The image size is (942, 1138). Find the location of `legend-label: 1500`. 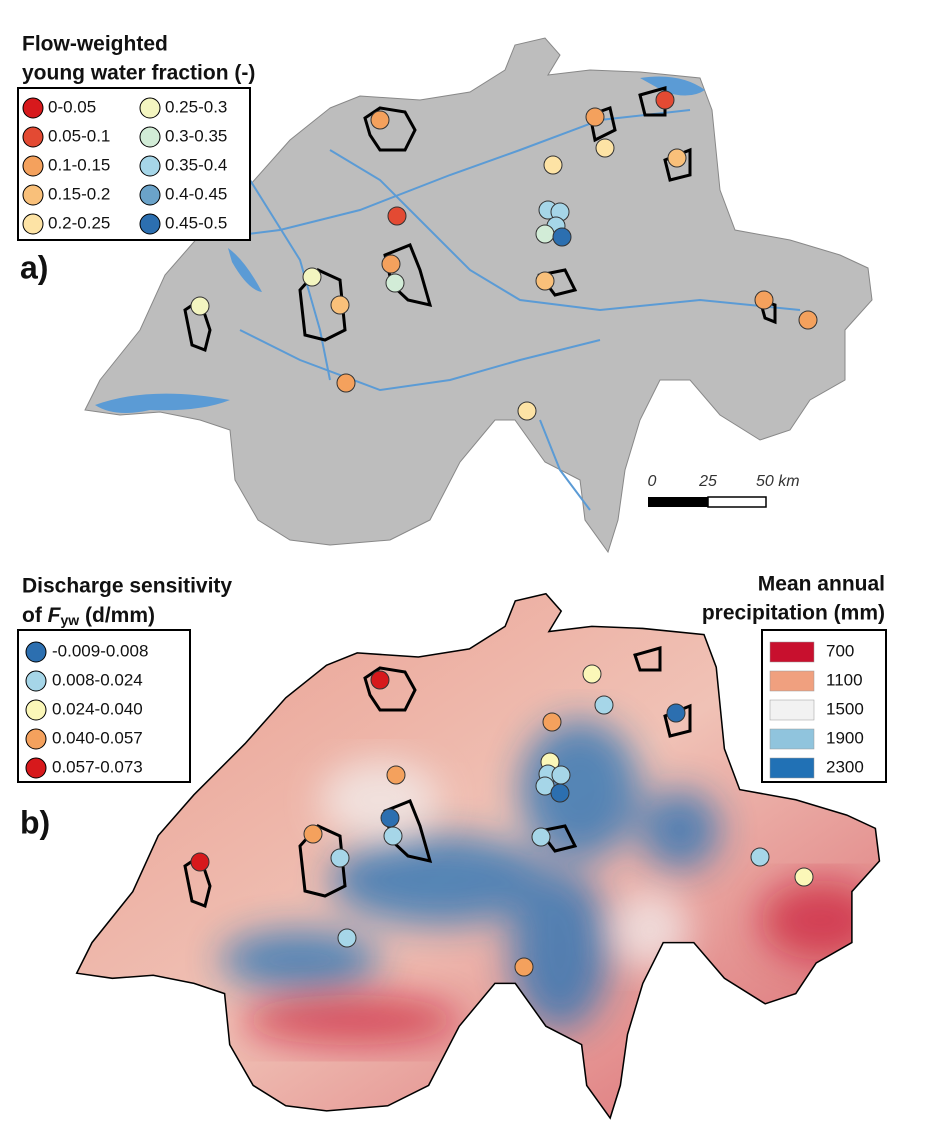

legend-label: 1500 is located at coordinates (845, 708).